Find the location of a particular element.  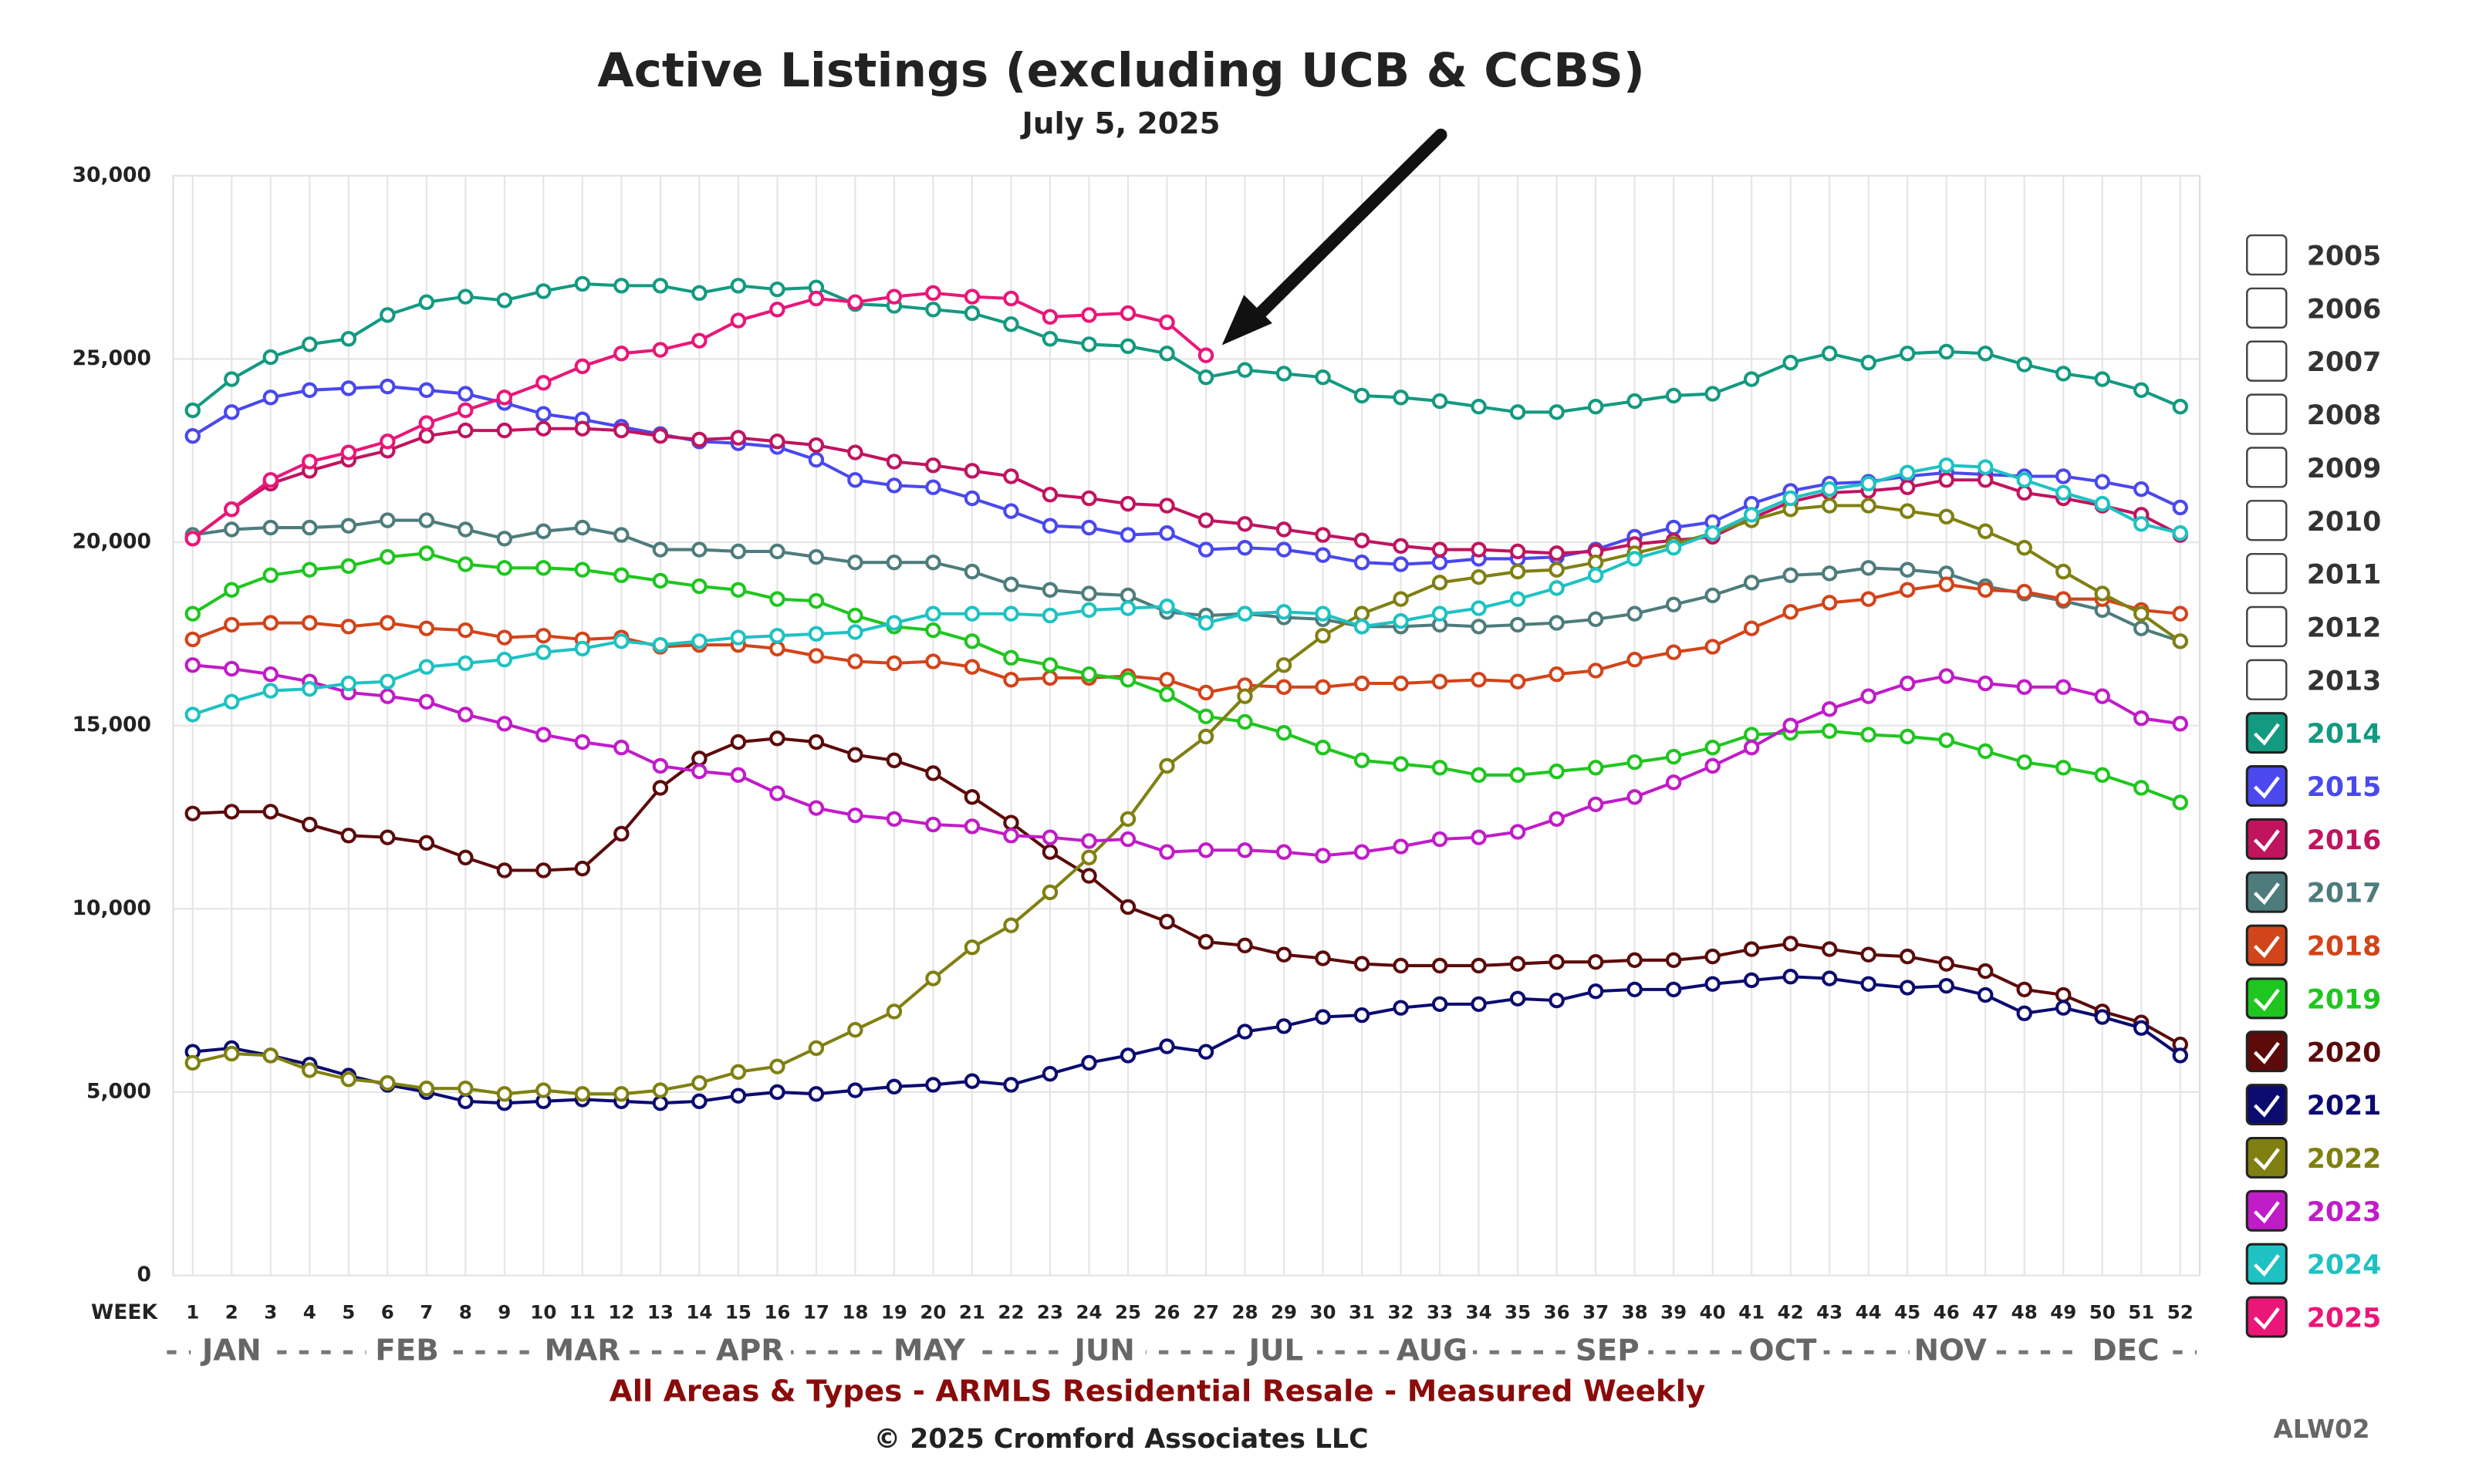

month-label: MAY is located at coordinates (930, 1351).